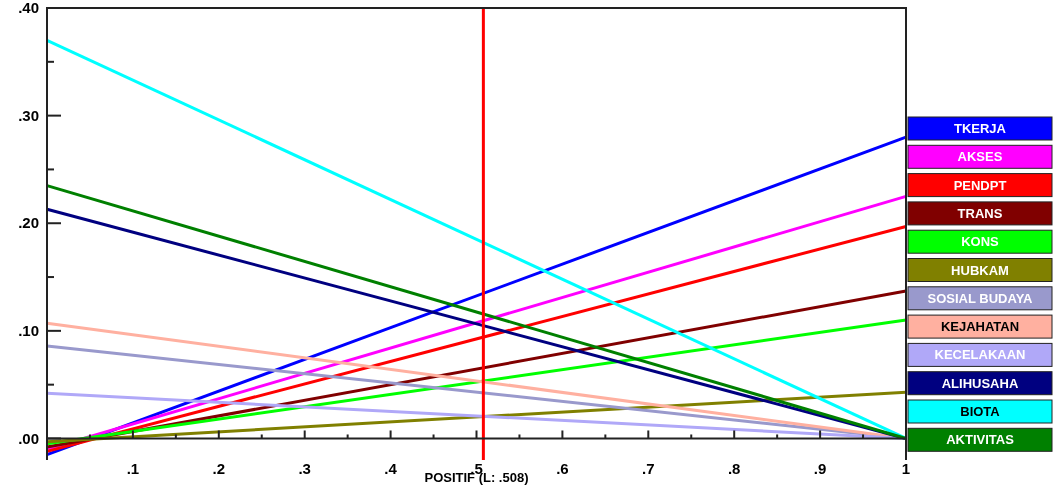 This screenshot has width=1054, height=486. Describe the element at coordinates (980, 157) in the screenshot. I see `text: AKSES` at that location.